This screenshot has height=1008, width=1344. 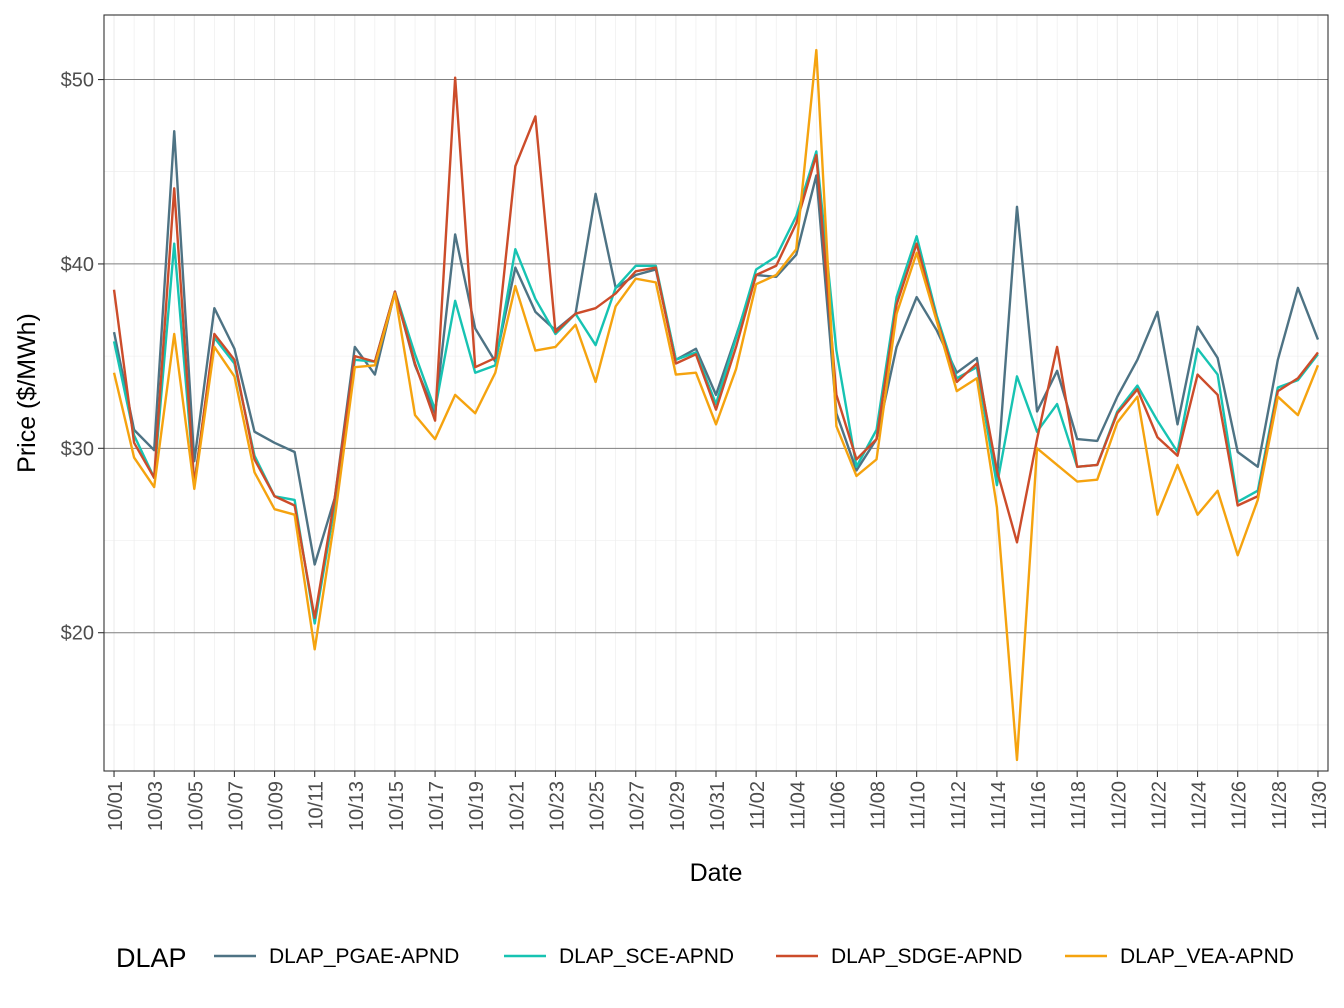 What do you see at coordinates (517, 806) in the screenshot?
I see `x-tick-label: 10/21` at bounding box center [517, 806].